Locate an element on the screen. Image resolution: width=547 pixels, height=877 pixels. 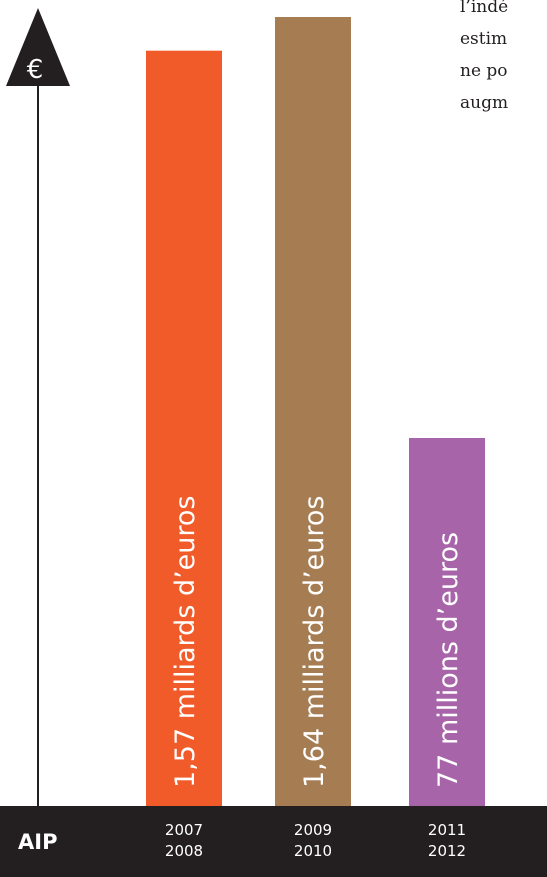
category-label-line: 2012 is located at coordinates (447, 851).